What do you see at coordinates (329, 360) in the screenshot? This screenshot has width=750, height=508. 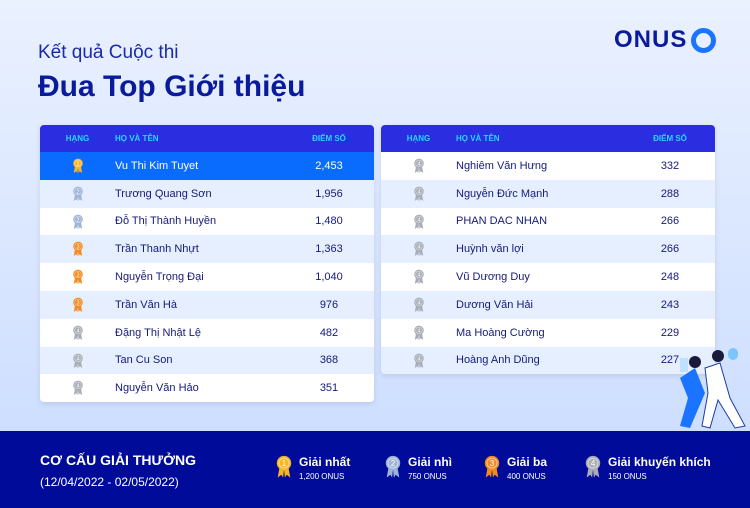 I see `participant-score: 368` at bounding box center [329, 360].